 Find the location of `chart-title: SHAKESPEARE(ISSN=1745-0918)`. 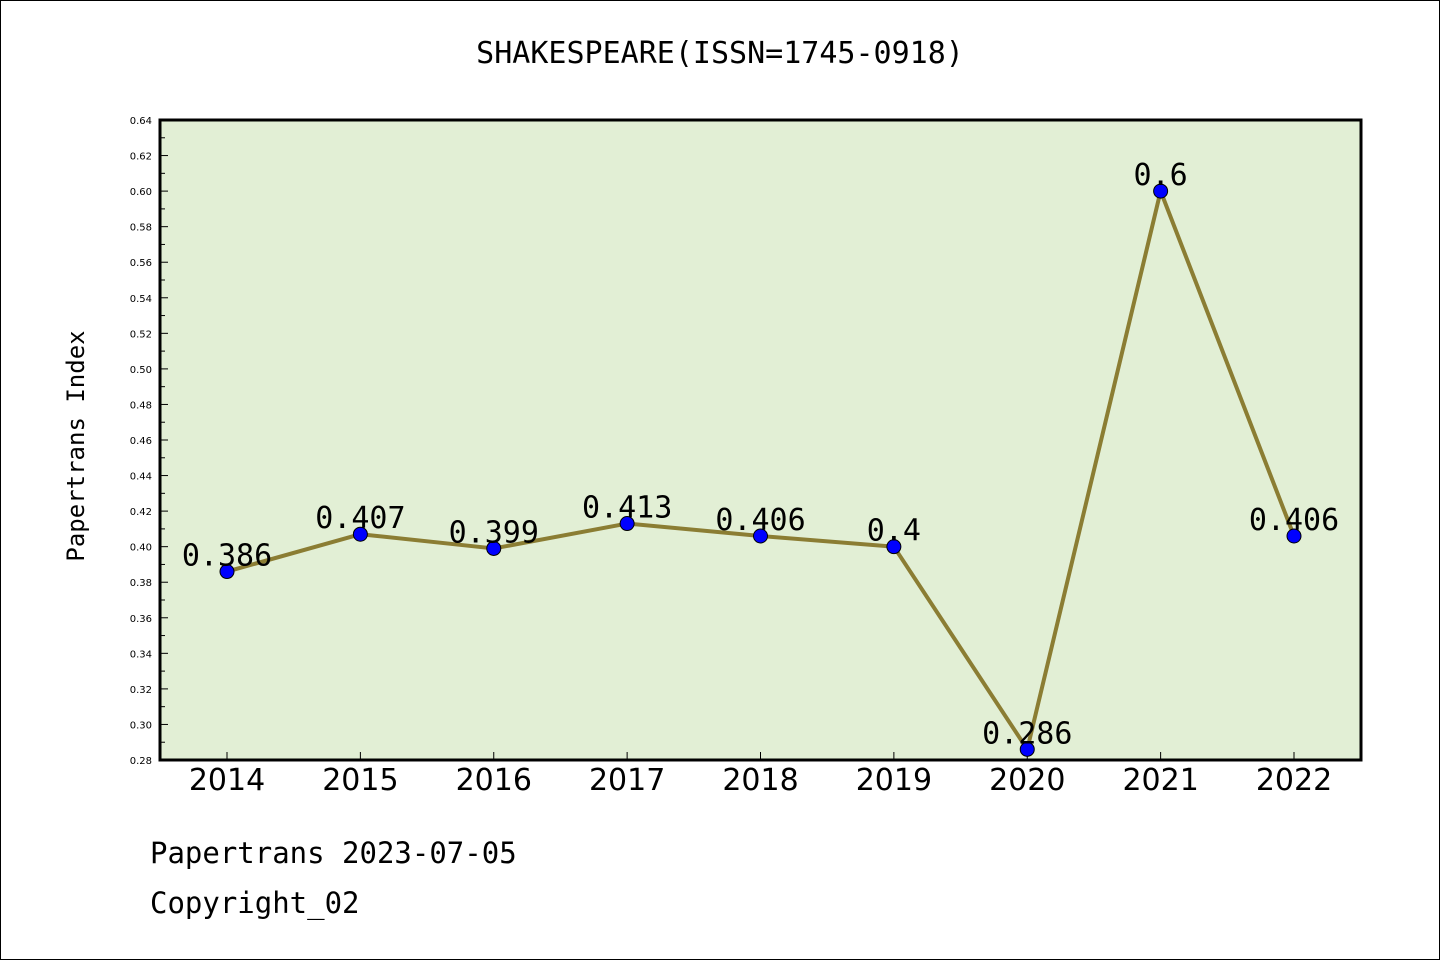

chart-title: SHAKESPEARE(ISSN=1745-0918) is located at coordinates (720, 53).